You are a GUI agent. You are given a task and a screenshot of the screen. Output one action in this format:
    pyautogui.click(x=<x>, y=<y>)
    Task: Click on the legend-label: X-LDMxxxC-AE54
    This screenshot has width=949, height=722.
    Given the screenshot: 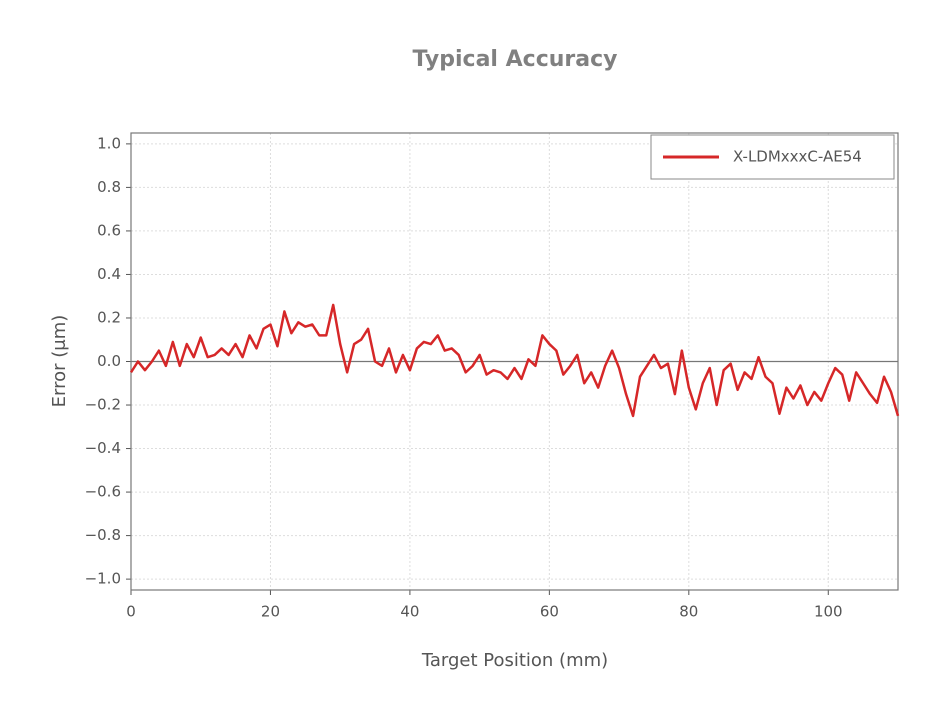 What is the action you would take?
    pyautogui.click(x=797, y=157)
    